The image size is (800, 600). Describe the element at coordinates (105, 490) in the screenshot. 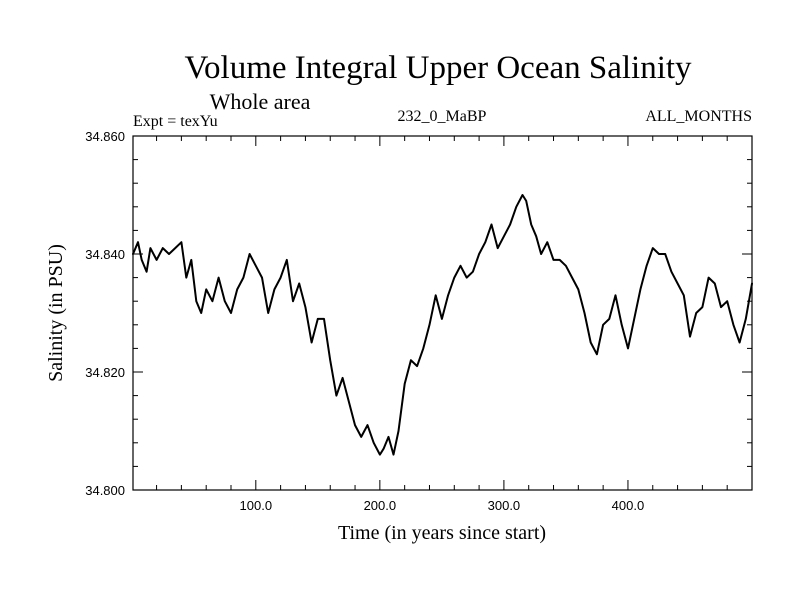

I see `y-tick-label: 34.800` at that location.